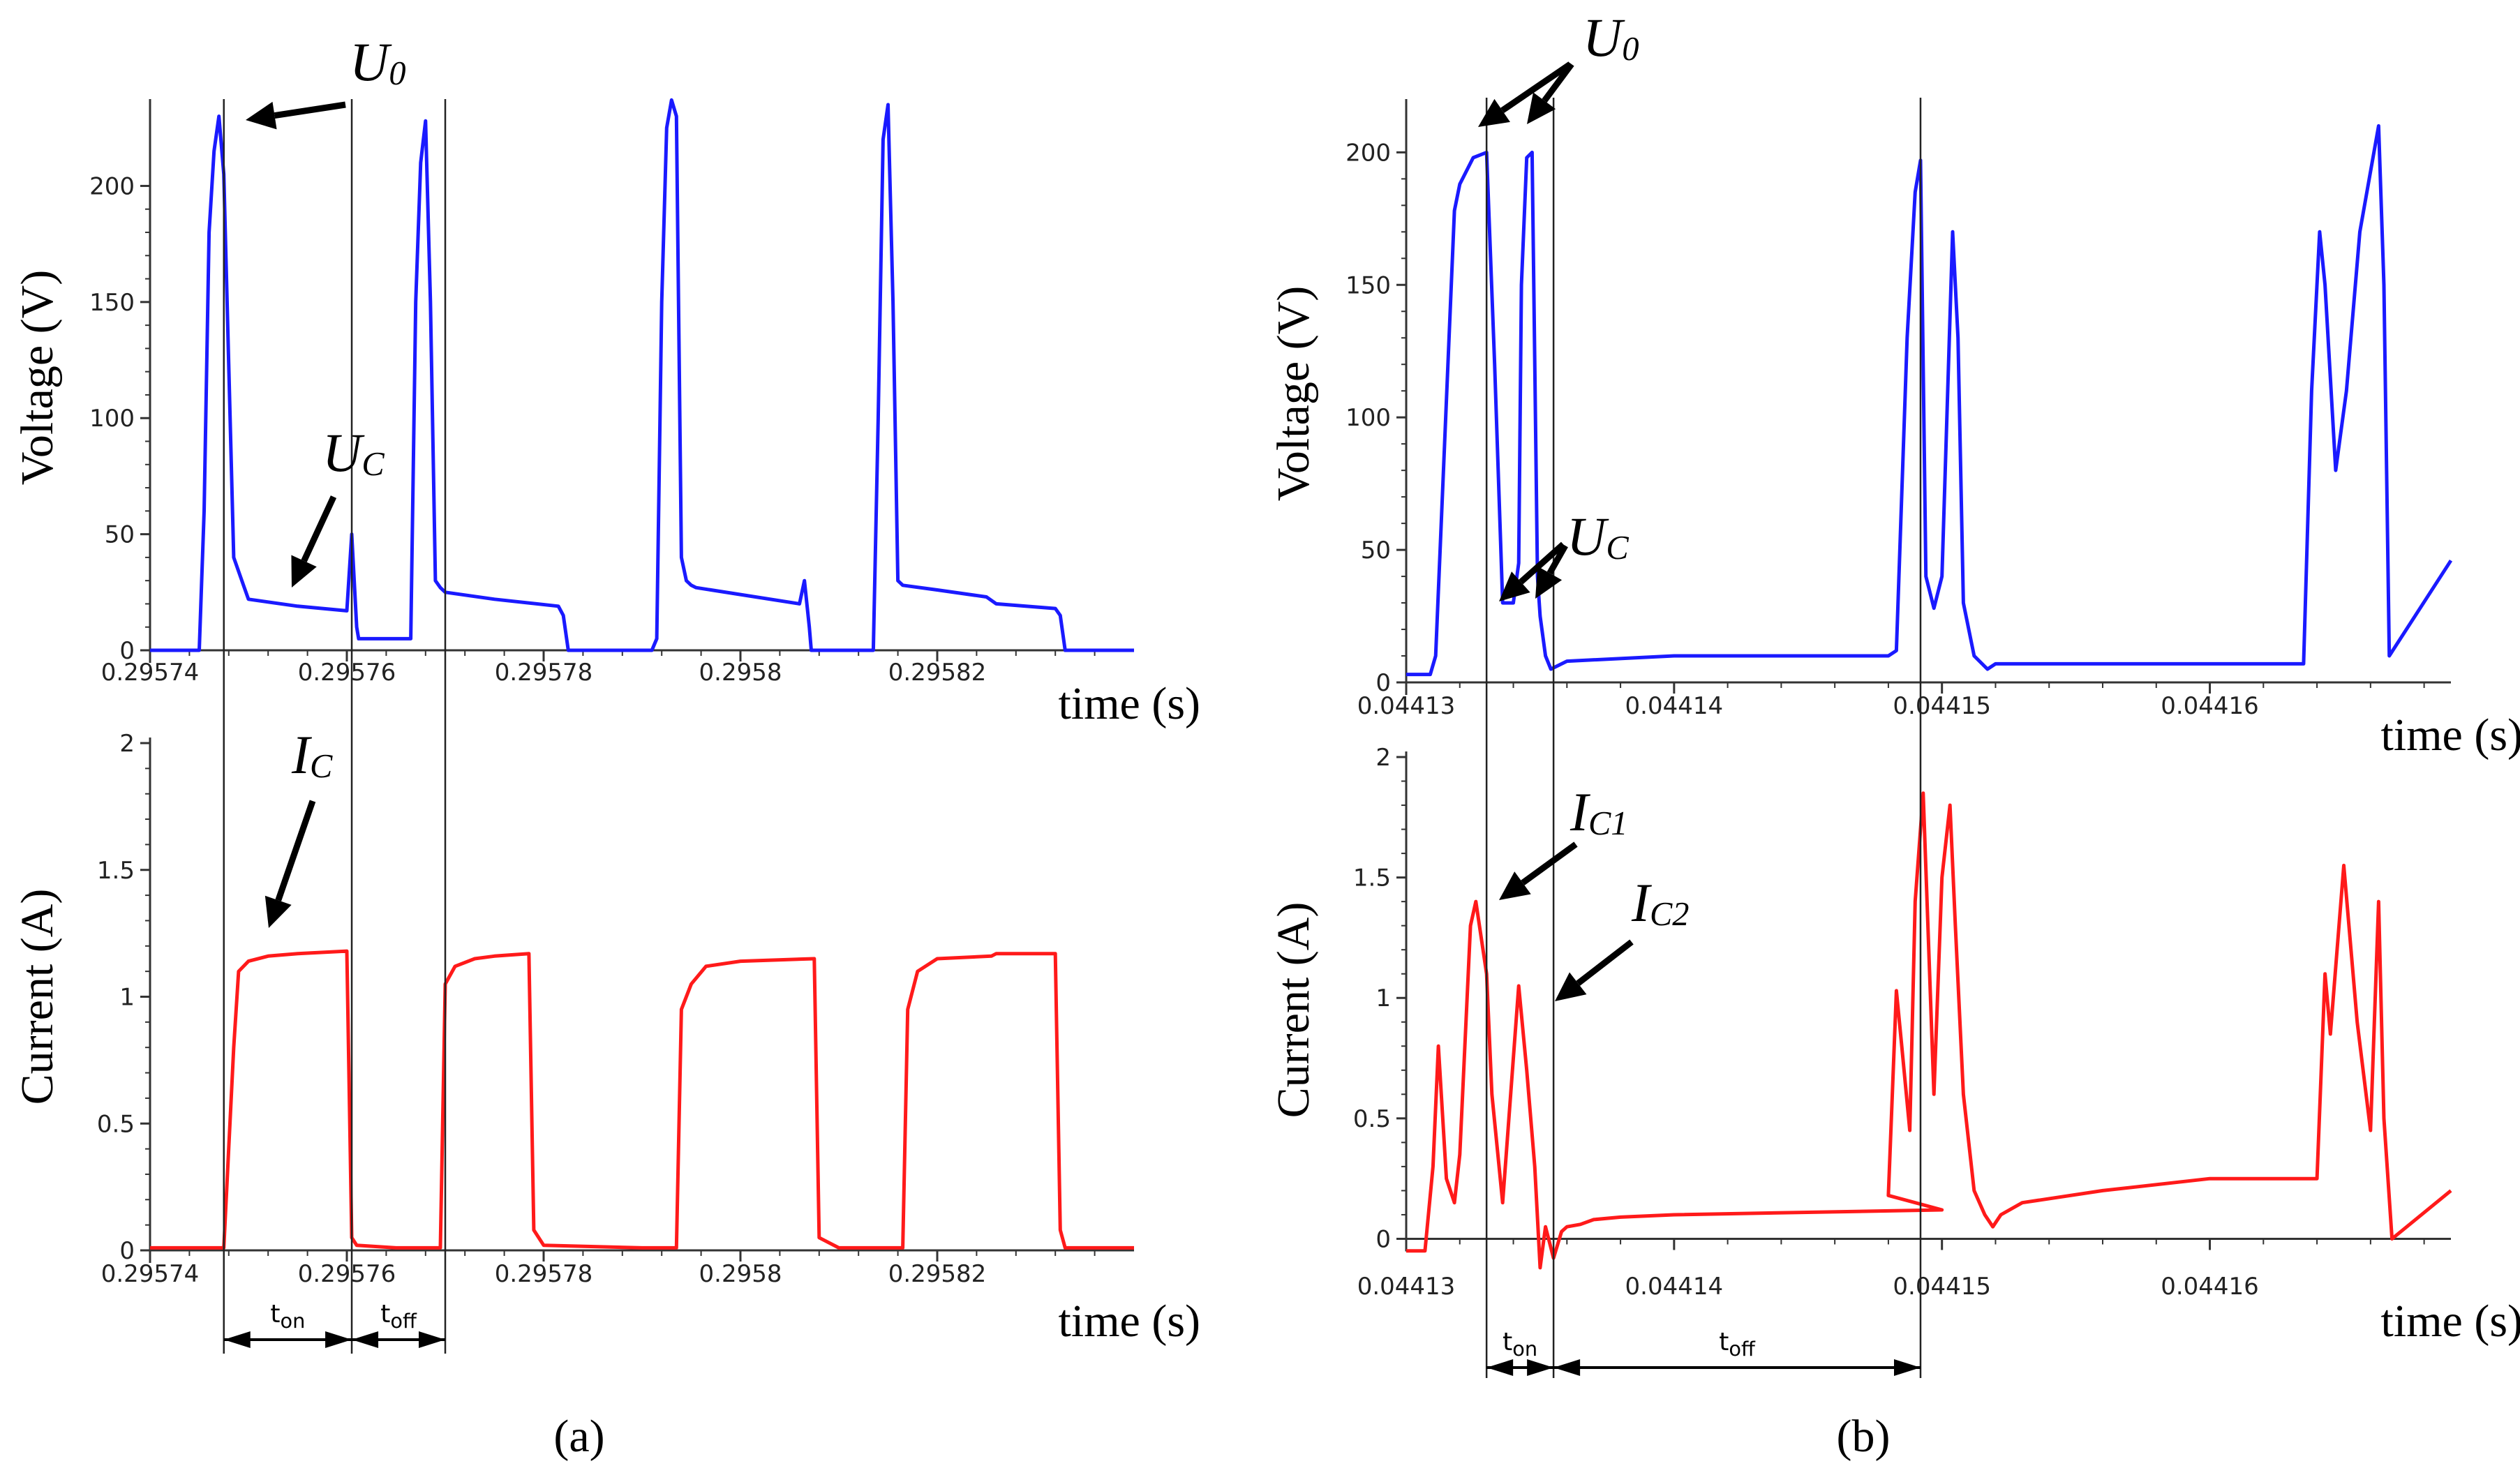  What do you see at coordinates (116, 1124) in the screenshot?
I see `panel-a-current-ytick-label: 0.5` at bounding box center [116, 1124].